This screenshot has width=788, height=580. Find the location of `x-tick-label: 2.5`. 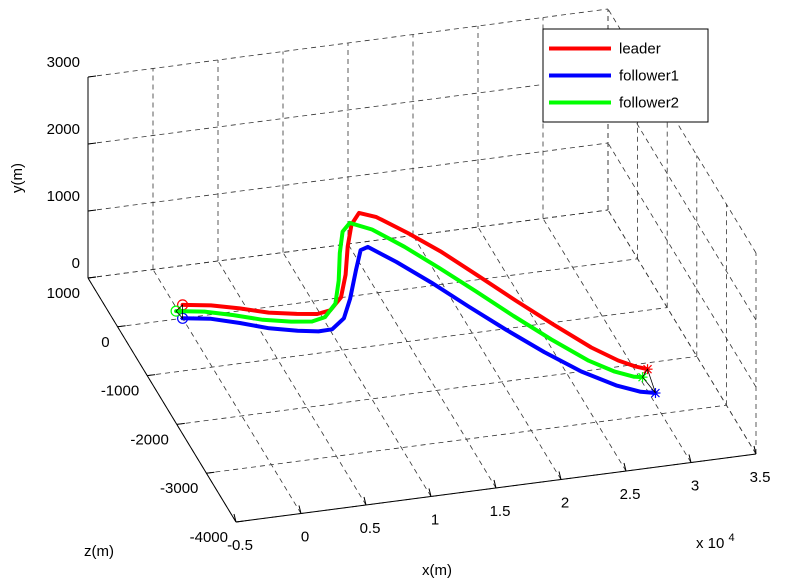

x-tick-label: 2.5 is located at coordinates (630, 494).